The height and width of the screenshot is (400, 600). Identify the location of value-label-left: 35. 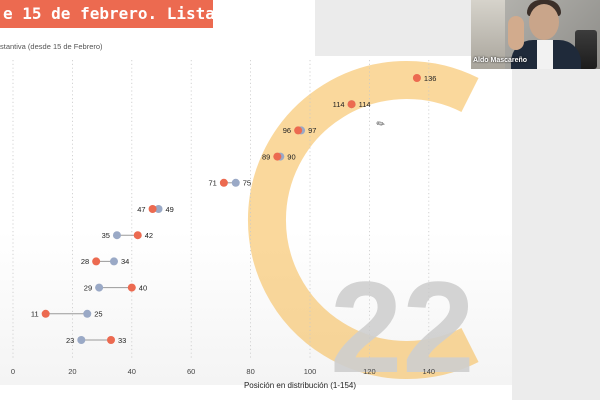
(106, 235).